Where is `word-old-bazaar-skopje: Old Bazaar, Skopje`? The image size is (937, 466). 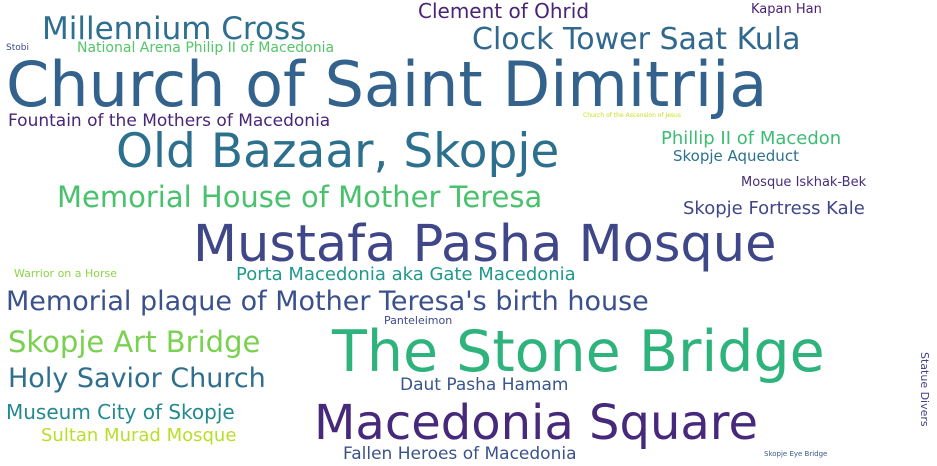 word-old-bazaar-skopje: Old Bazaar, Skopje is located at coordinates (338, 151).